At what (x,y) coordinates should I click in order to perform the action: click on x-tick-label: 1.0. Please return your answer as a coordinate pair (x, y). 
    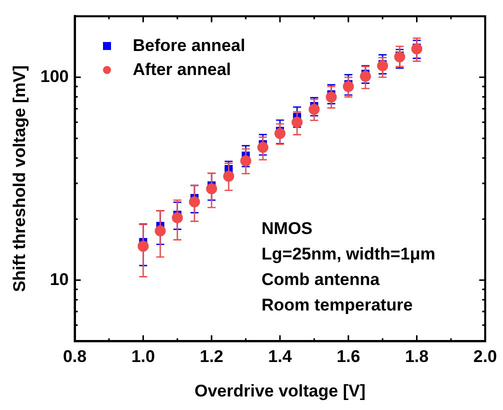
    Looking at the image, I should click on (143, 356).